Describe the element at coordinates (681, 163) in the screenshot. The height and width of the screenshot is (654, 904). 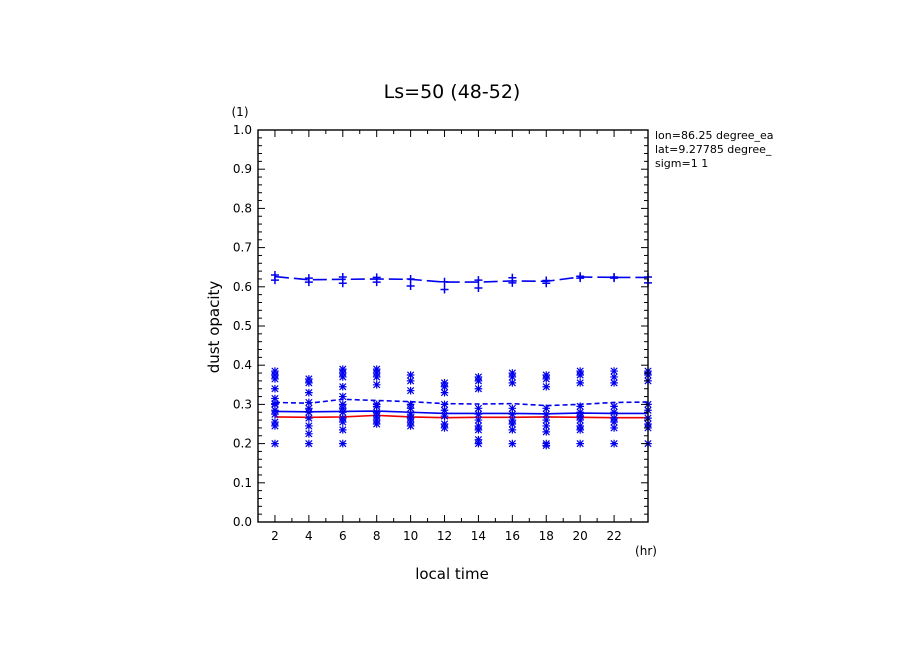
I see `info-sigm: sigm=1 1` at that location.